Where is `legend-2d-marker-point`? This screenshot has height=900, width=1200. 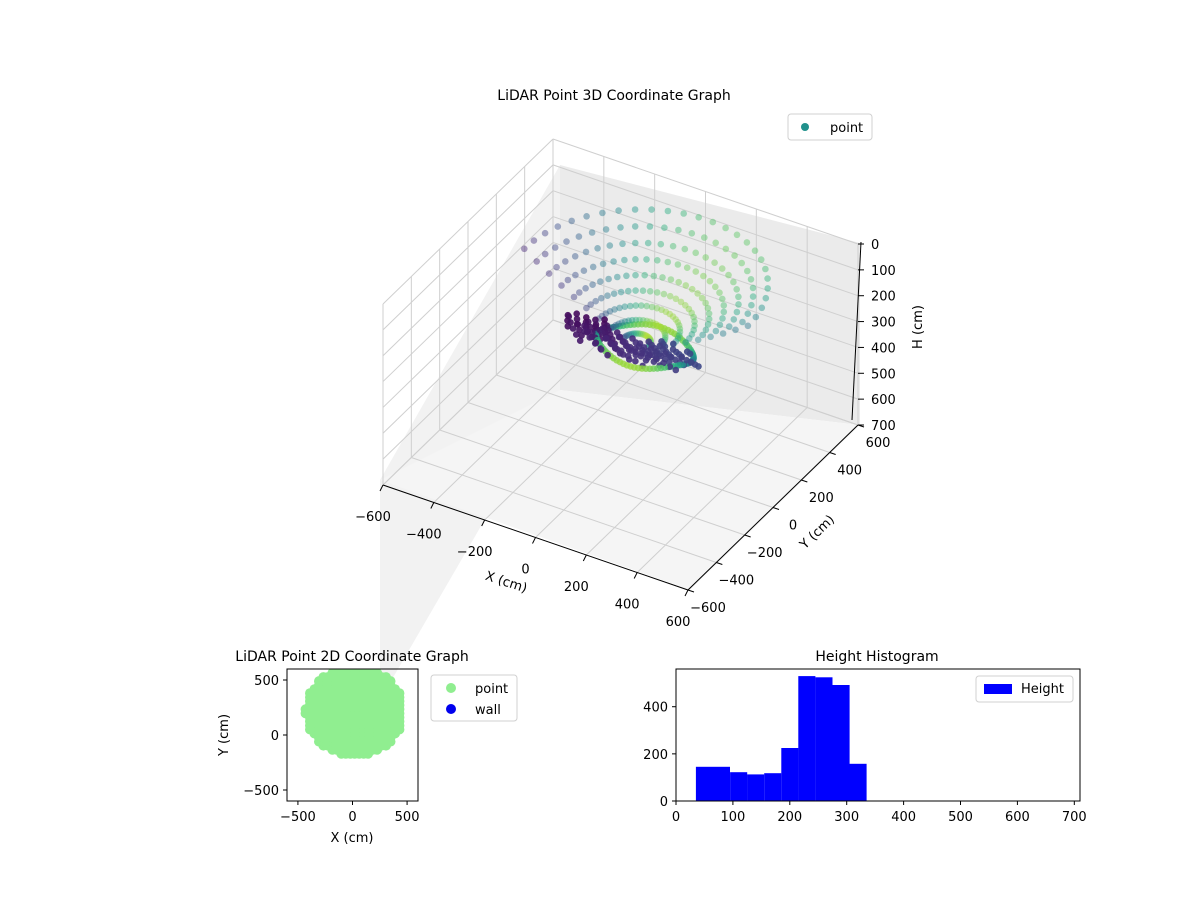
legend-2d-marker-point is located at coordinates (451, 688).